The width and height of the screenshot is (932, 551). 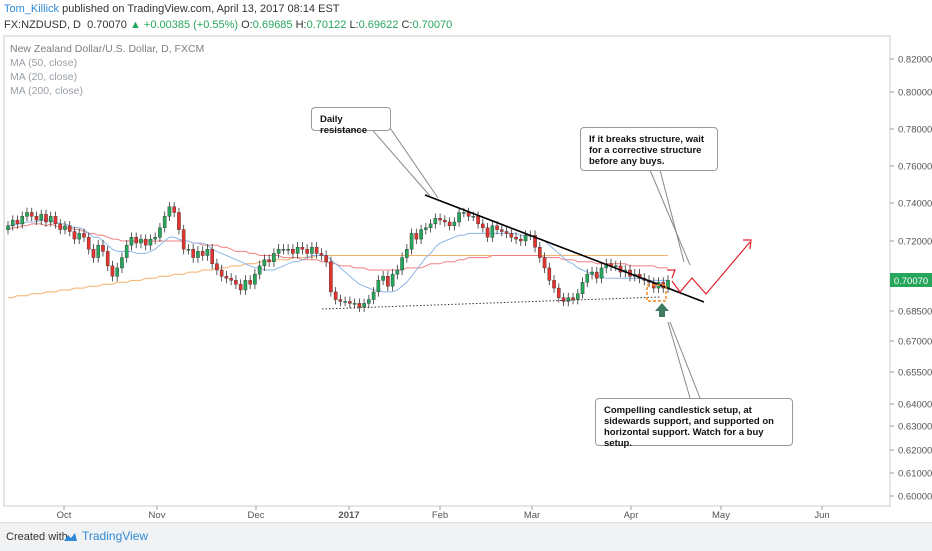 I want to click on price-tick-label: 0.67000, so click(x=915, y=342).